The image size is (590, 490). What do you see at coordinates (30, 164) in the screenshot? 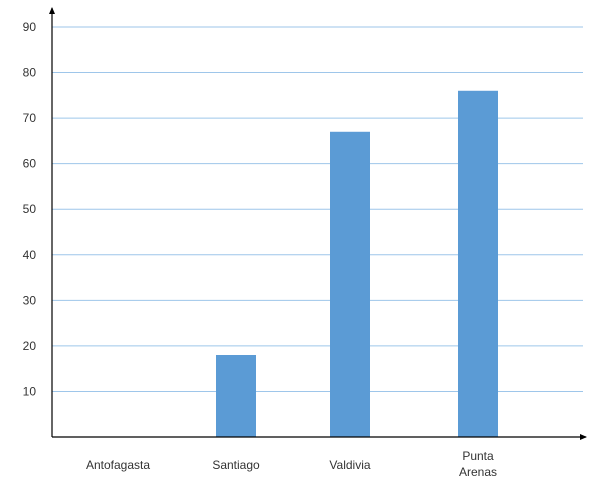
I see `y-tick-label-60: 60` at bounding box center [30, 164].